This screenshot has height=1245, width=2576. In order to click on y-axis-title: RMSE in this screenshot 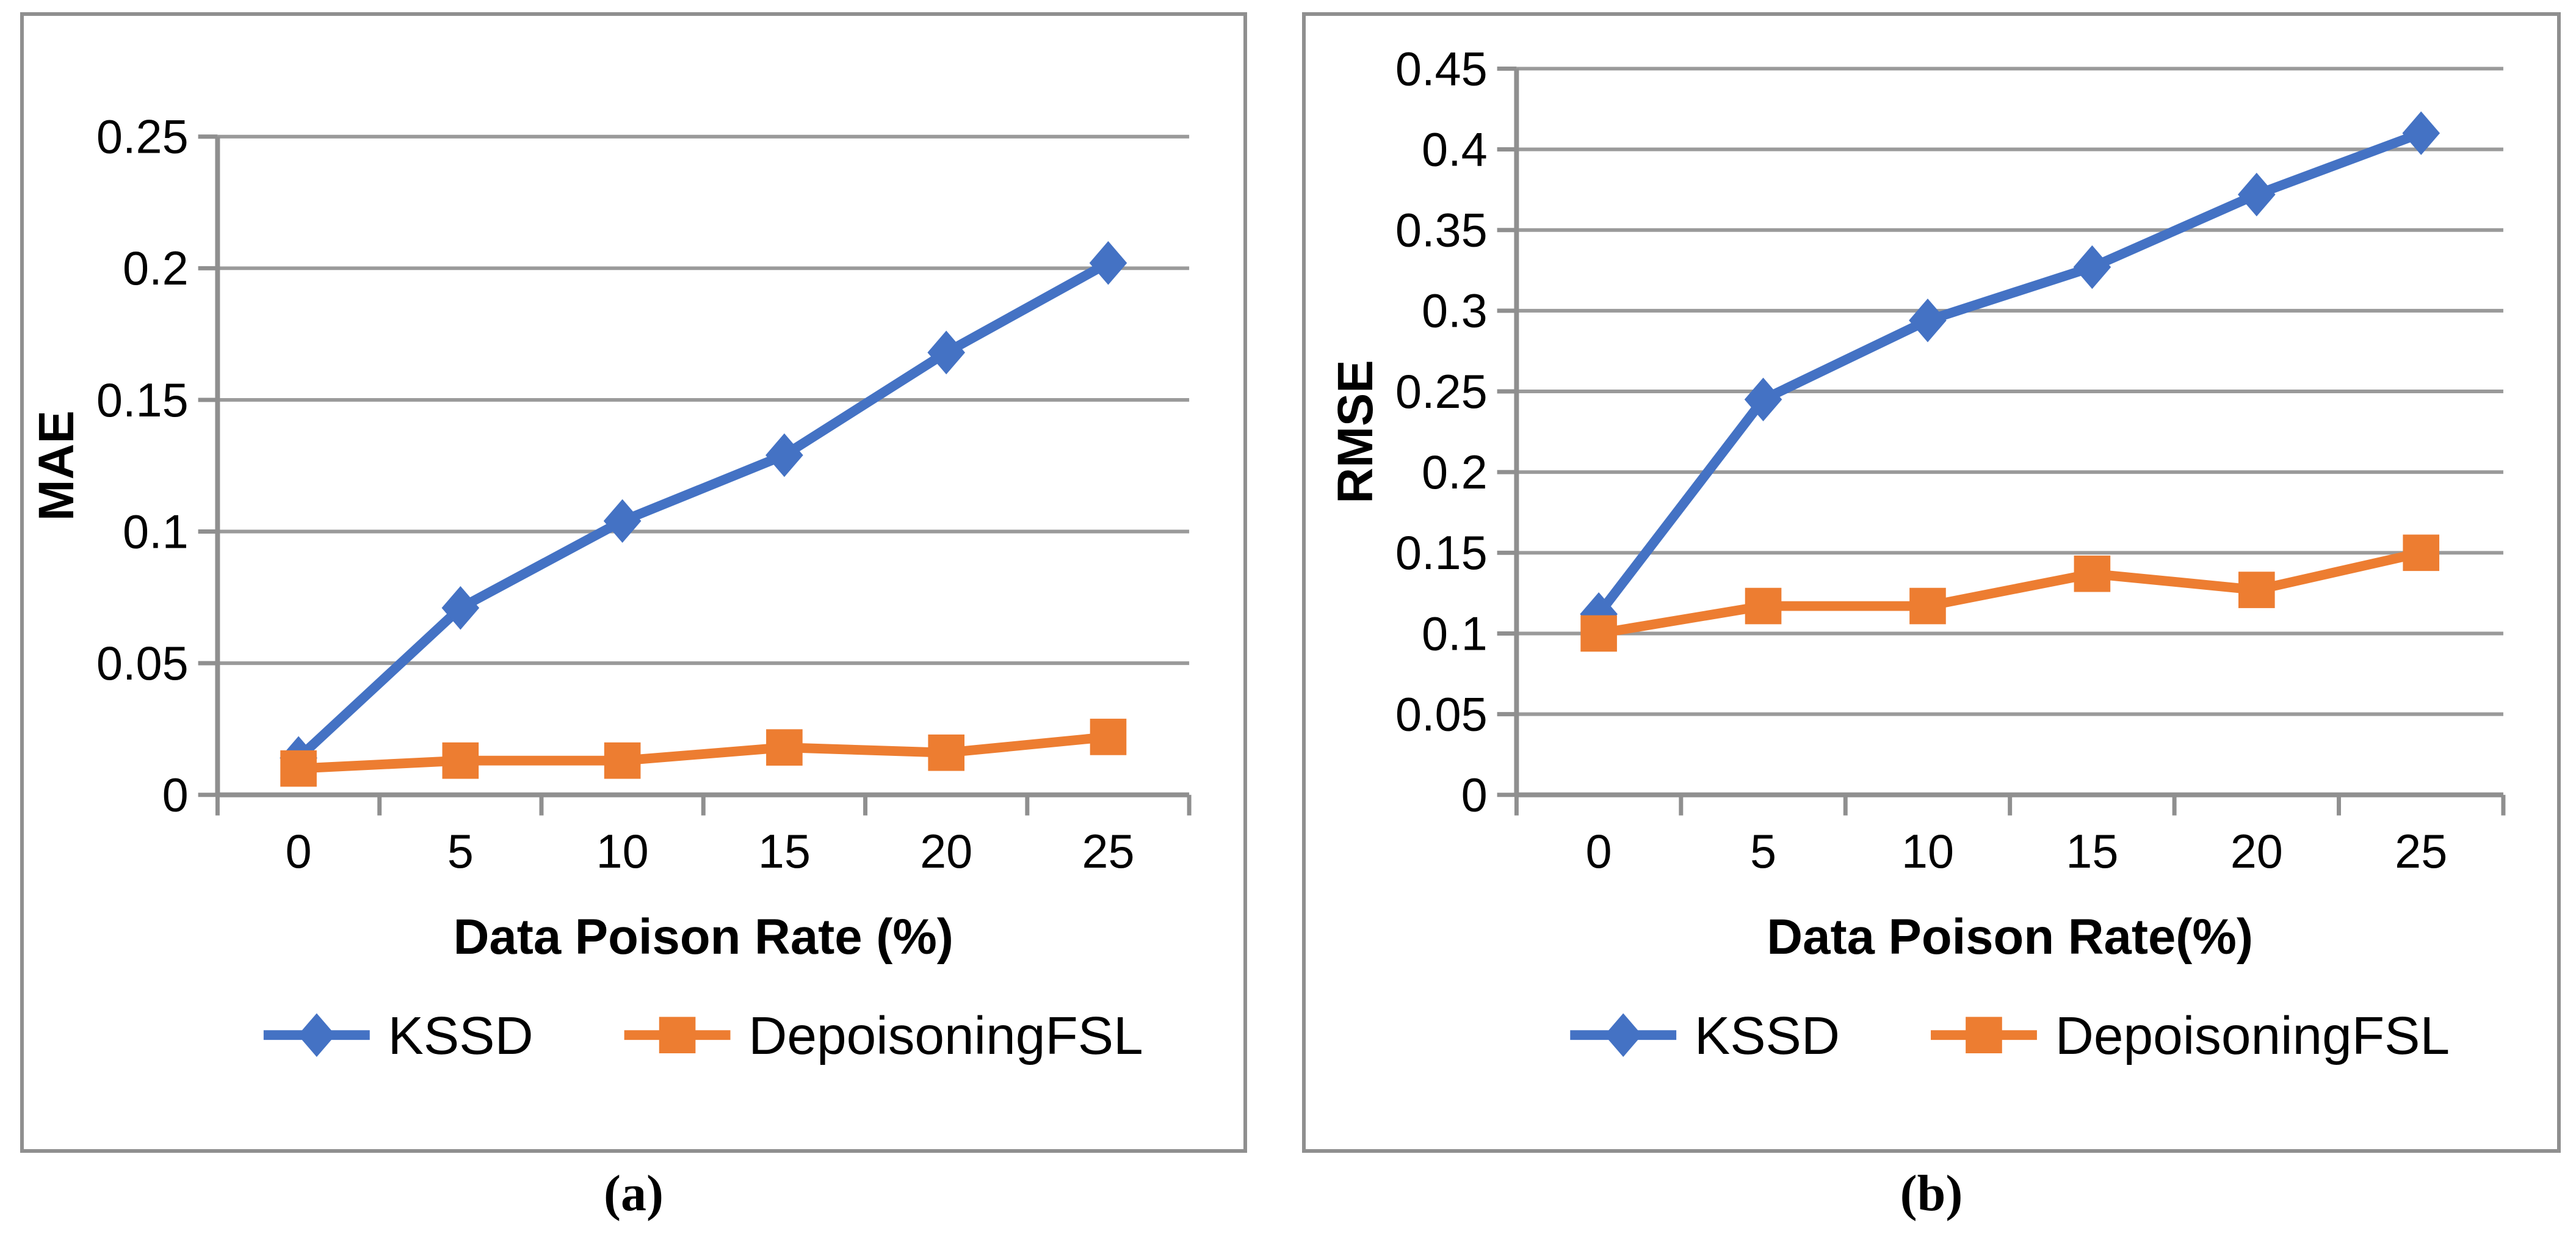, I will do `click(1355, 431)`.